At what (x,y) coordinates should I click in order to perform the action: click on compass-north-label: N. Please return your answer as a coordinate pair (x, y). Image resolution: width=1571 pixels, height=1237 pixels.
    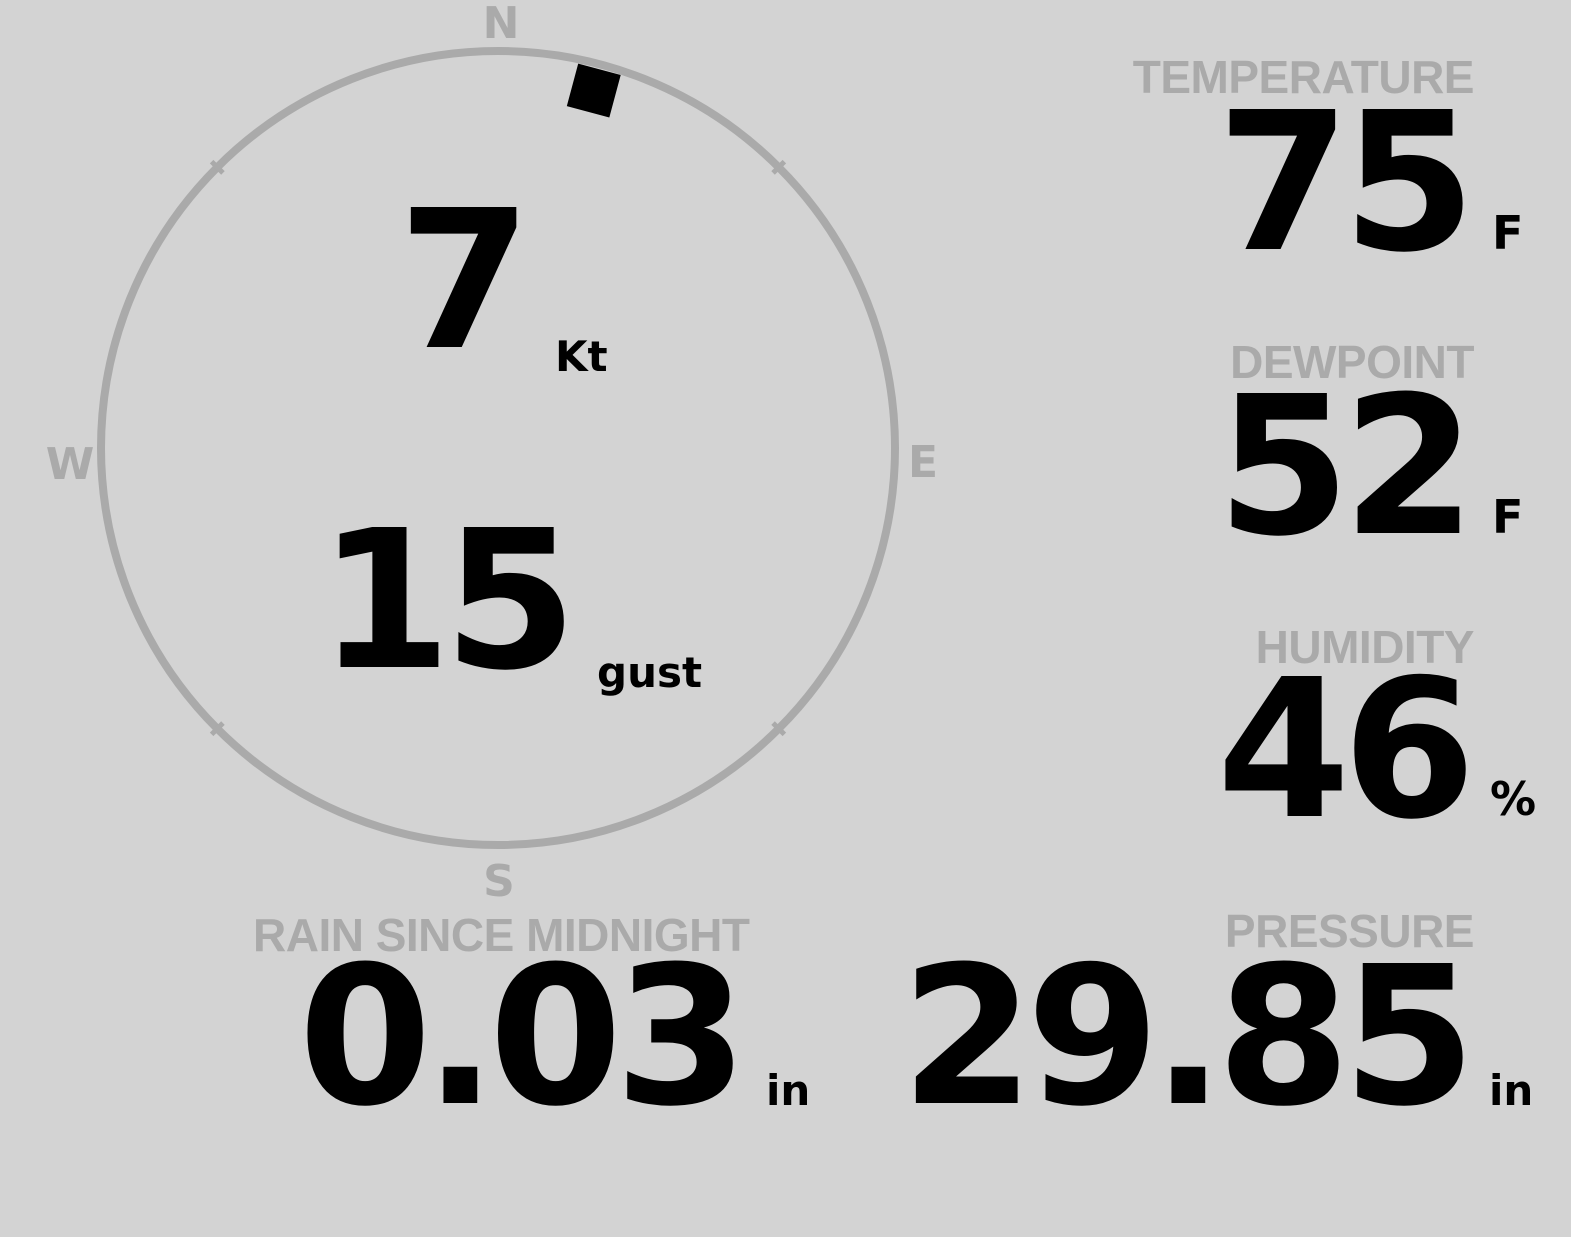
    Looking at the image, I should click on (501, 24).